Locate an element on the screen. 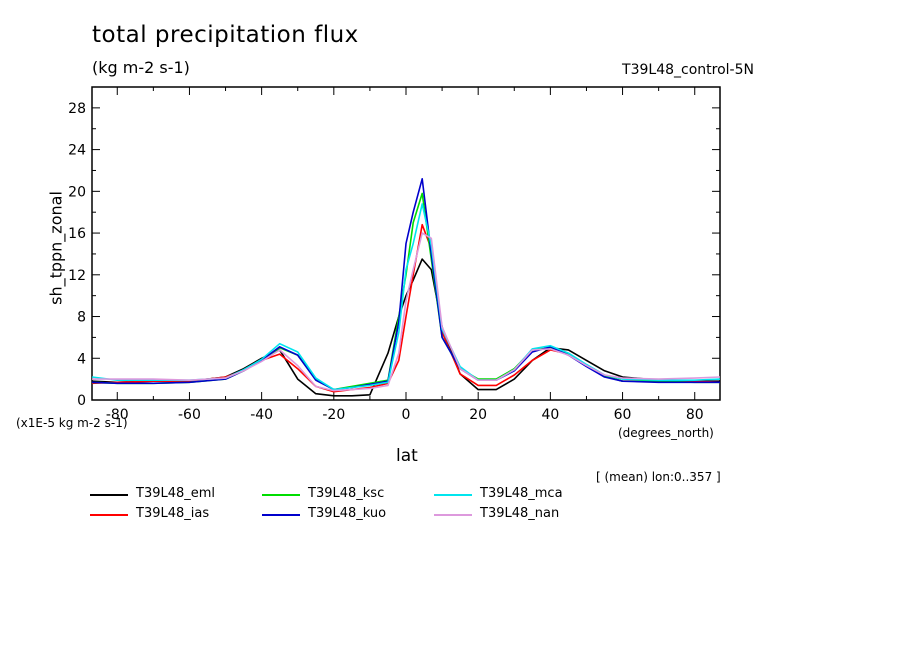 This screenshot has height=654, width=904. legend-label: T39L48_ksc is located at coordinates (346, 493).